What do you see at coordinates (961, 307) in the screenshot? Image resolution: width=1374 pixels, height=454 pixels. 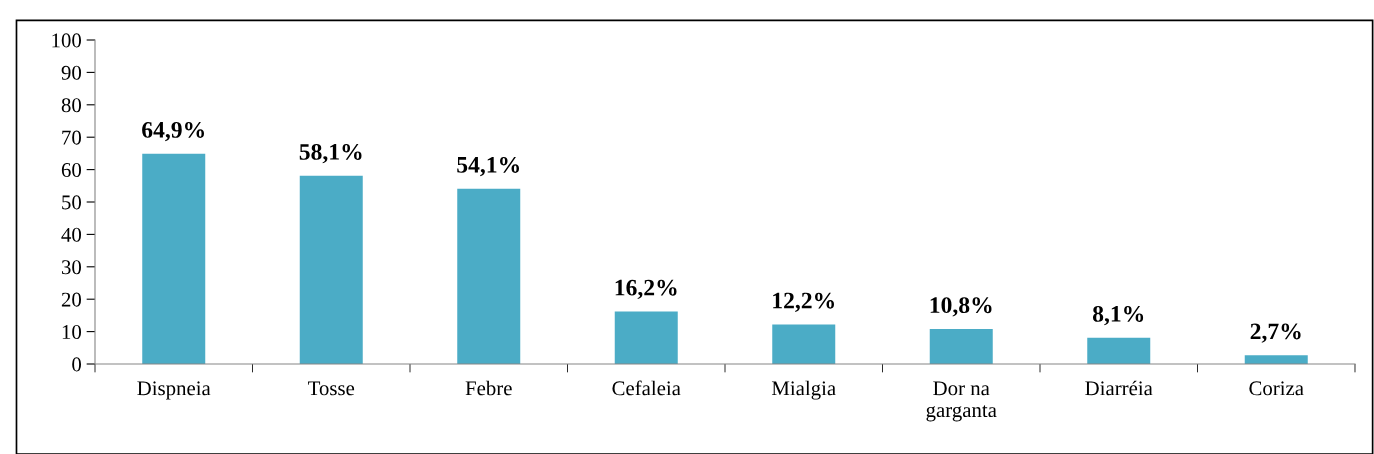 I see `data-label: 10,8%` at bounding box center [961, 307].